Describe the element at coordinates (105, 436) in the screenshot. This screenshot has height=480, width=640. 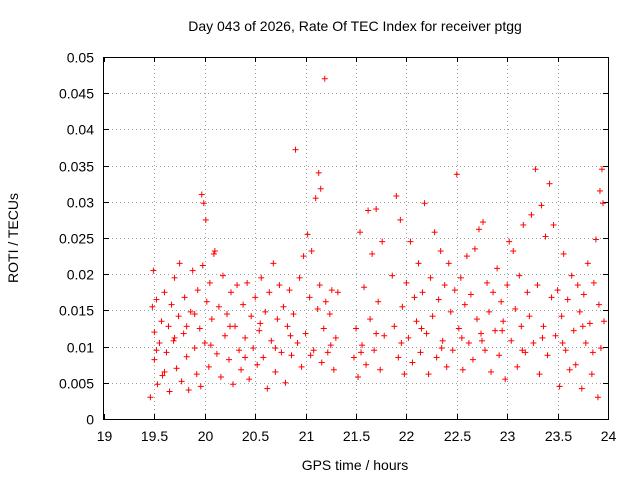
I see `x-tick-label: 19` at that location.